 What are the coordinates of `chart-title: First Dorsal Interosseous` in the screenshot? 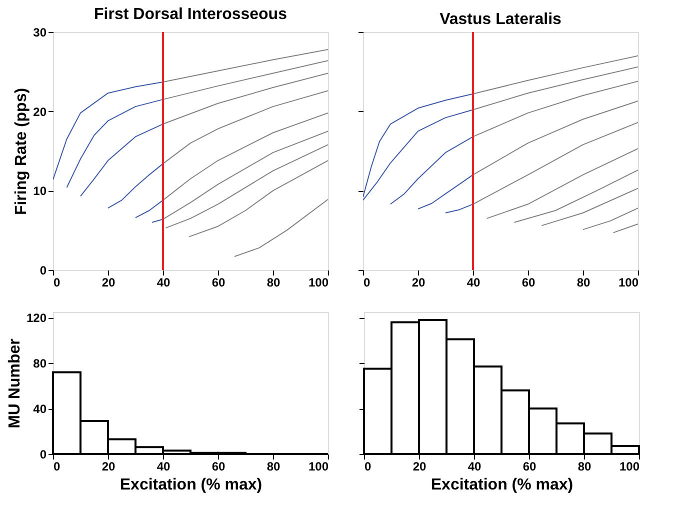 It's located at (191, 14).